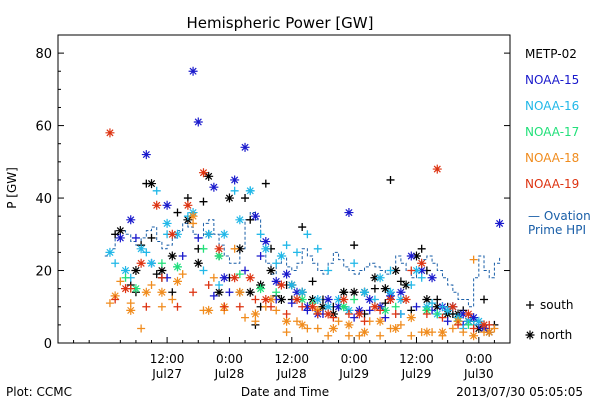 The width and height of the screenshot is (600, 400). What do you see at coordinates (557, 230) in the screenshot?
I see `legend-ovation-label: Prime HPI` at bounding box center [557, 230].